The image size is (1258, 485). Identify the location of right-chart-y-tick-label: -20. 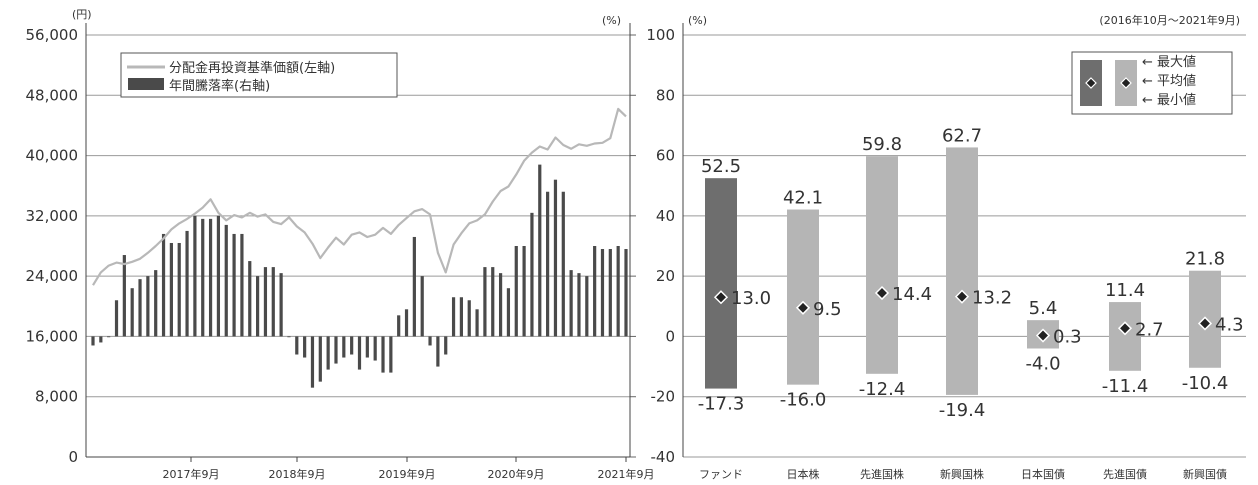
(663, 397).